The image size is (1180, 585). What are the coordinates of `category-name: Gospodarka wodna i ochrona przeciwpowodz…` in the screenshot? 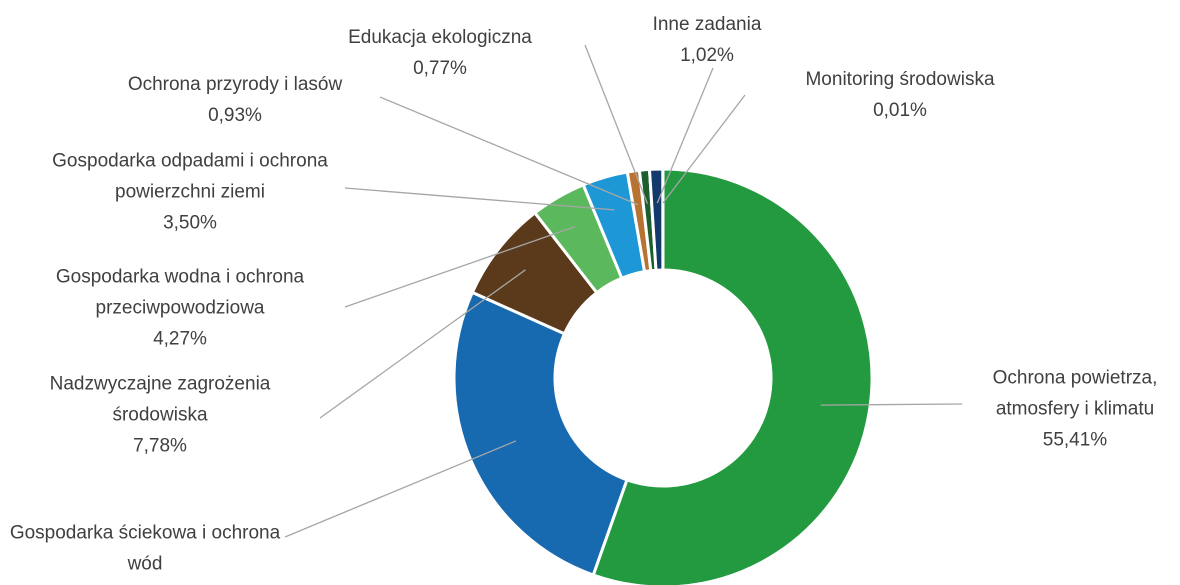 It's located at (180, 292).